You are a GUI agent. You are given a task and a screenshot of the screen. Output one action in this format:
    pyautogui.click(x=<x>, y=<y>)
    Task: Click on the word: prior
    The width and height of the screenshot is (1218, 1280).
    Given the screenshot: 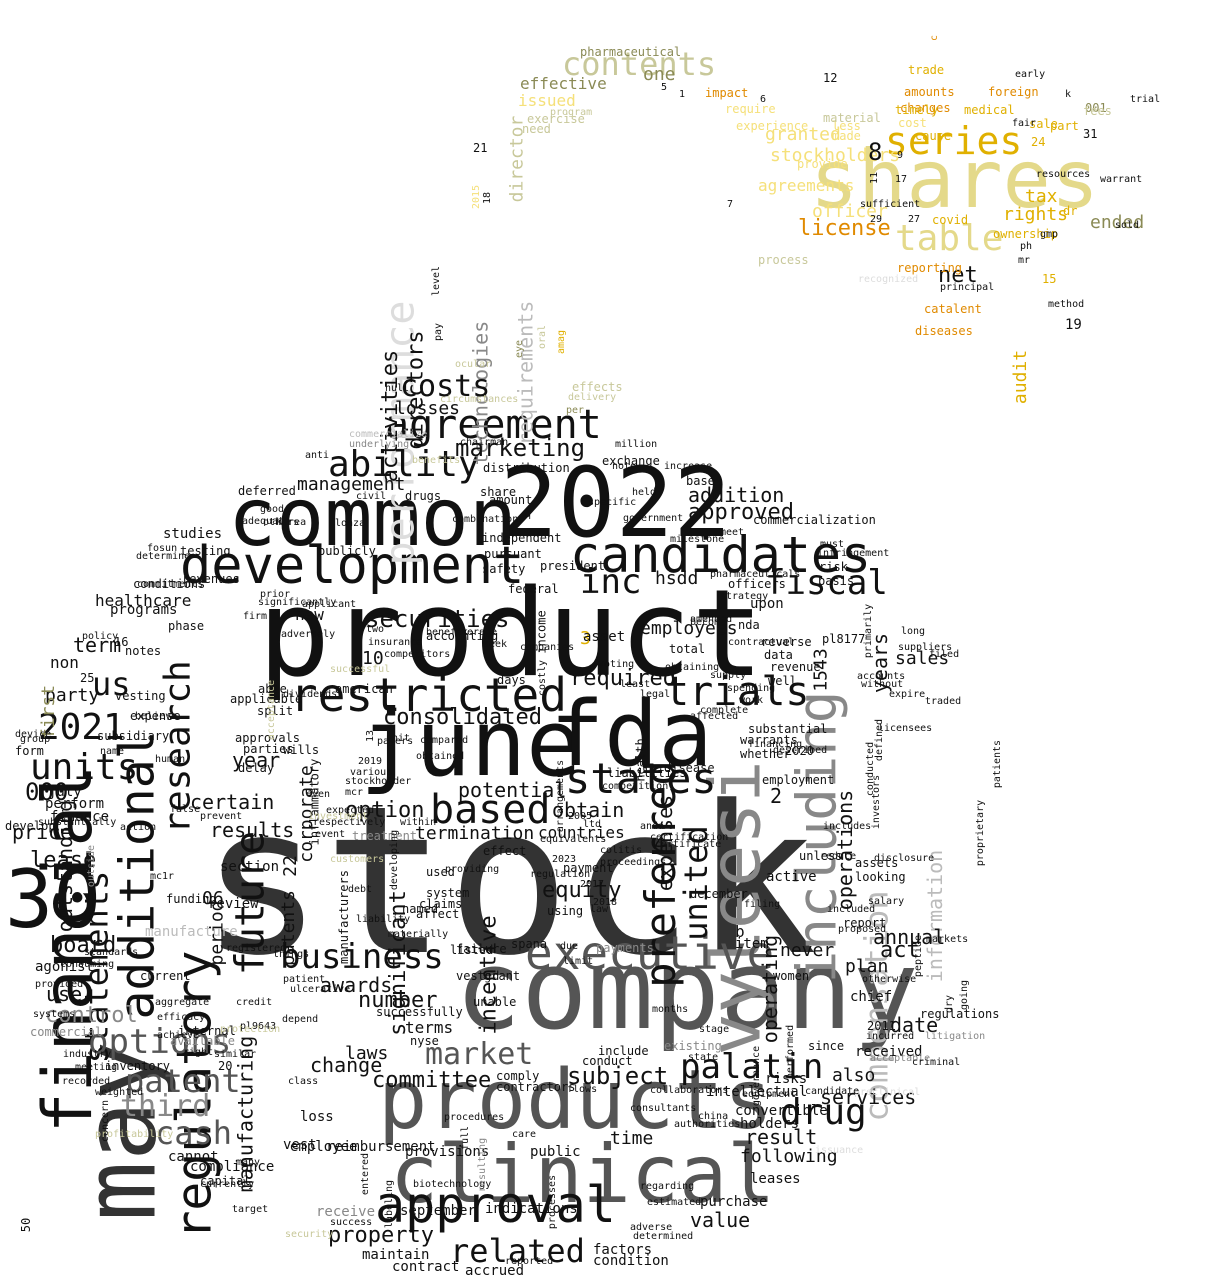 What is the action you would take?
    pyautogui.click(x=275, y=594)
    